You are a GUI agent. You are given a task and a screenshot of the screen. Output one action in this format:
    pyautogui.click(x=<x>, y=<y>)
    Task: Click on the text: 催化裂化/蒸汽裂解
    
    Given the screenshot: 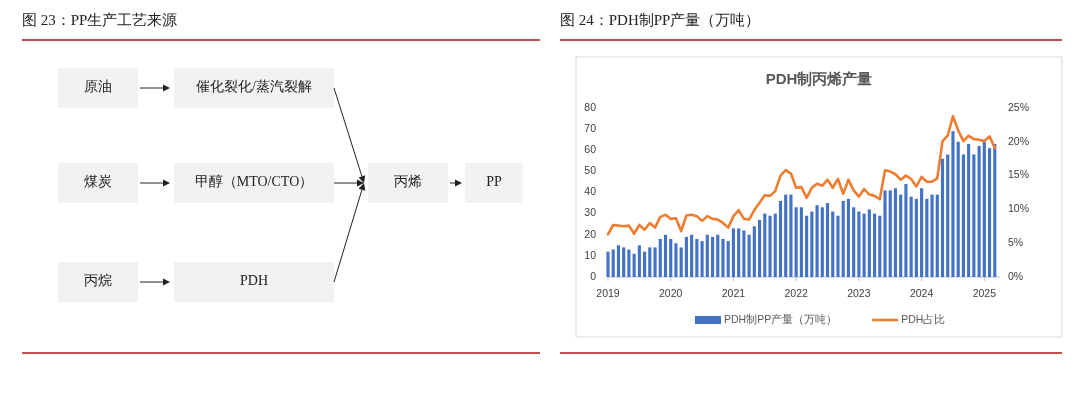 What is the action you would take?
    pyautogui.click(x=254, y=87)
    